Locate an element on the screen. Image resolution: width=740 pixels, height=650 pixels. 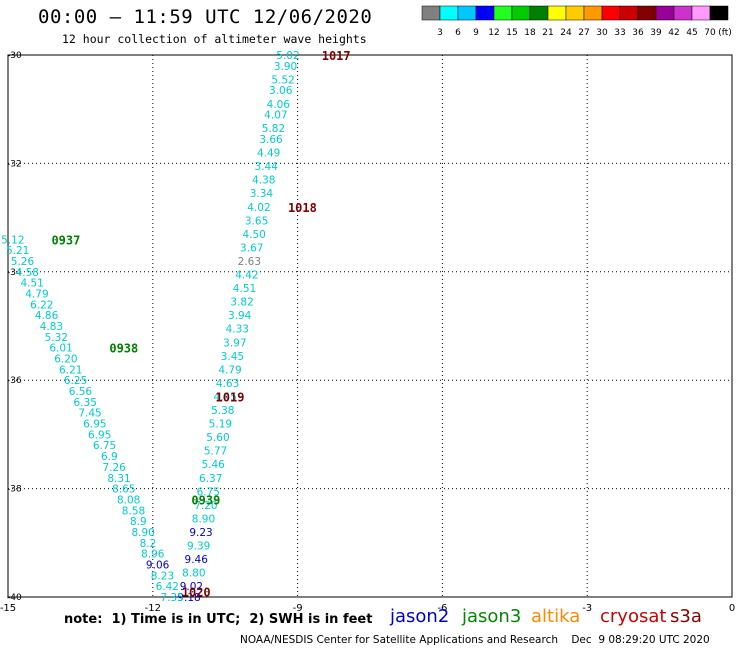
time-label: 1020 is located at coordinates (196, 593).